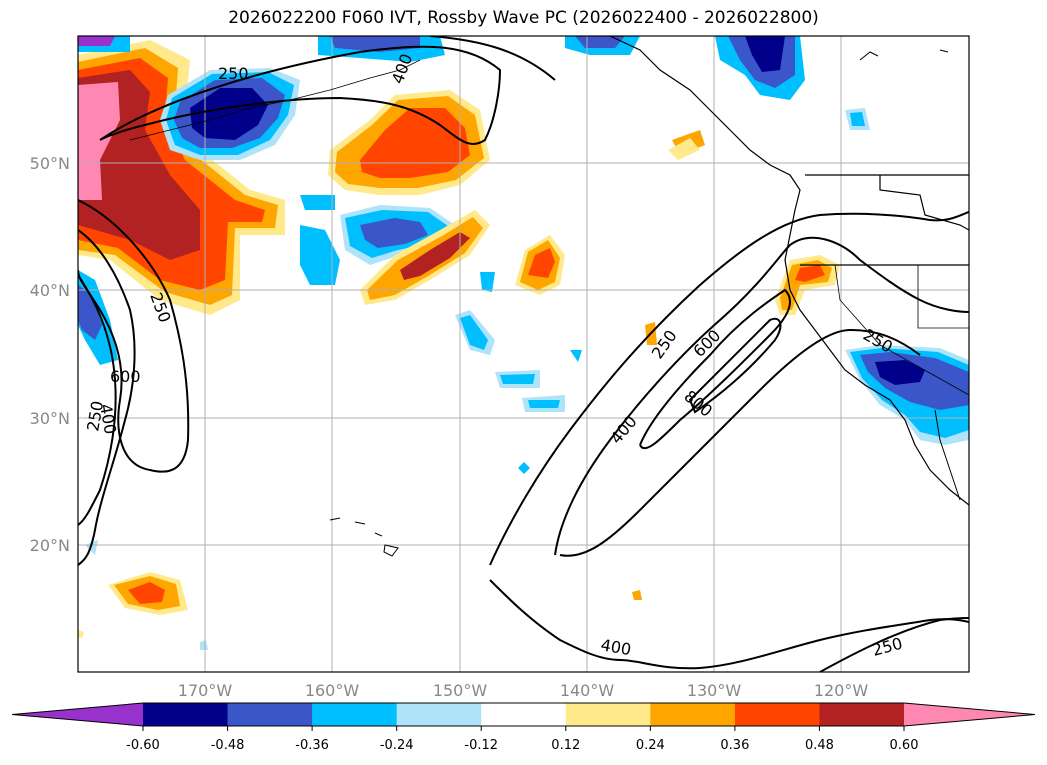 The image size is (1047, 765). What do you see at coordinates (650, 745) in the screenshot?
I see `colorbar-tick-label: 0.24` at bounding box center [650, 745].